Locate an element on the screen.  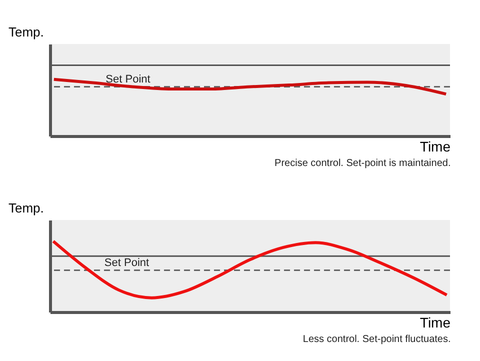
text: Less control. Set-point fluctuates. is located at coordinates (376, 339).